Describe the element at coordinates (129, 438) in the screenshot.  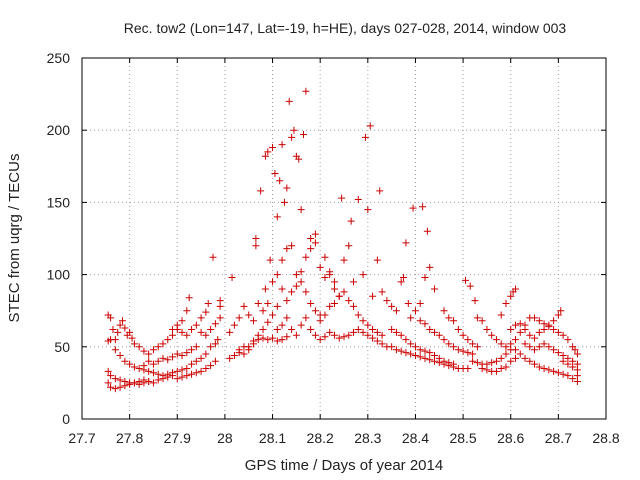
I see `x-tick-label: 27.8` at that location.